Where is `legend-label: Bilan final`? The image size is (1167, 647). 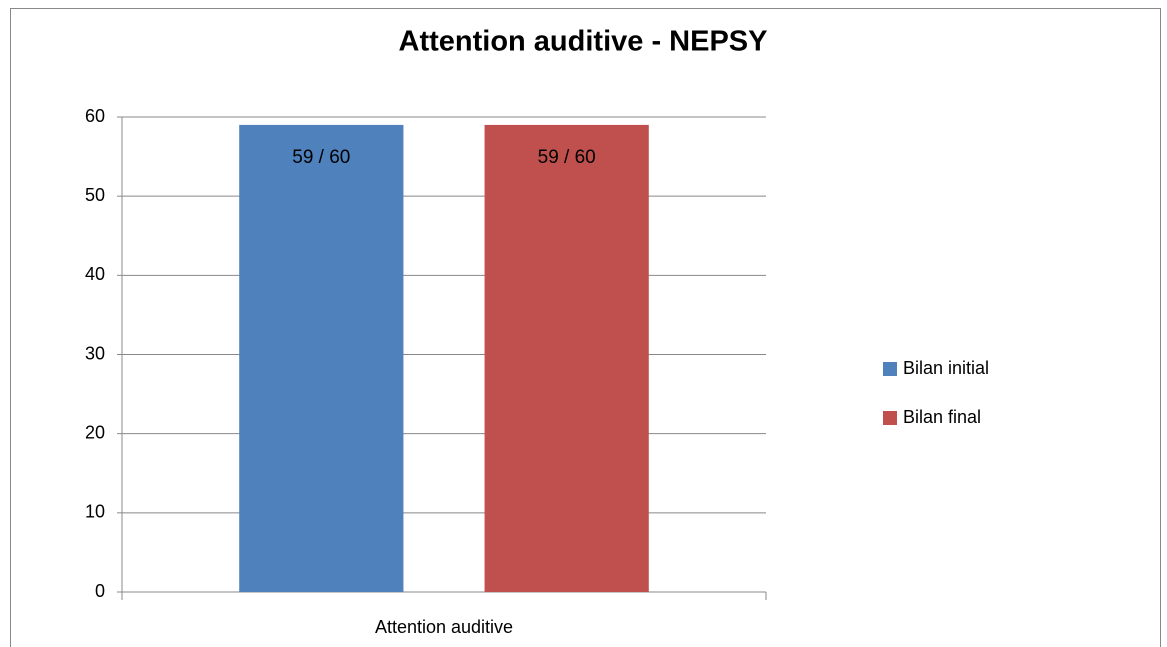
legend-label: Bilan final is located at coordinates (942, 417).